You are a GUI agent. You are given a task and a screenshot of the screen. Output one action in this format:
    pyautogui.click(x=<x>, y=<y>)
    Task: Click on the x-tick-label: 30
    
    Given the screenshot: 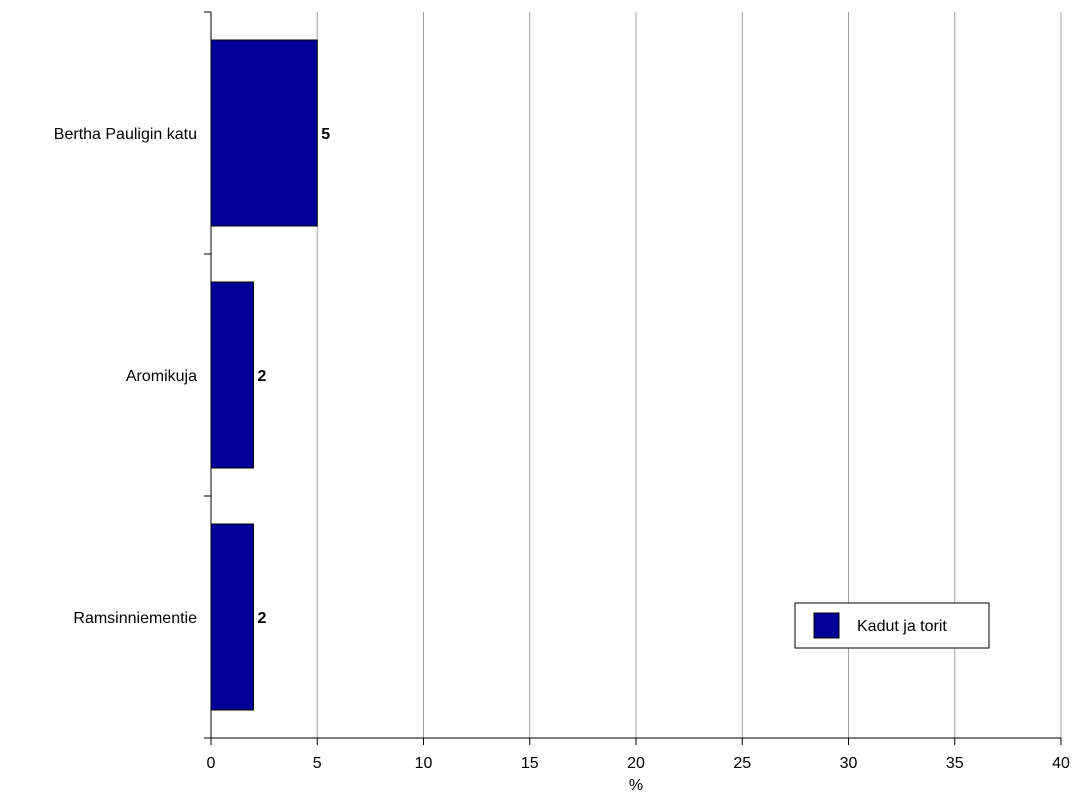 What is the action you would take?
    pyautogui.click(x=849, y=763)
    